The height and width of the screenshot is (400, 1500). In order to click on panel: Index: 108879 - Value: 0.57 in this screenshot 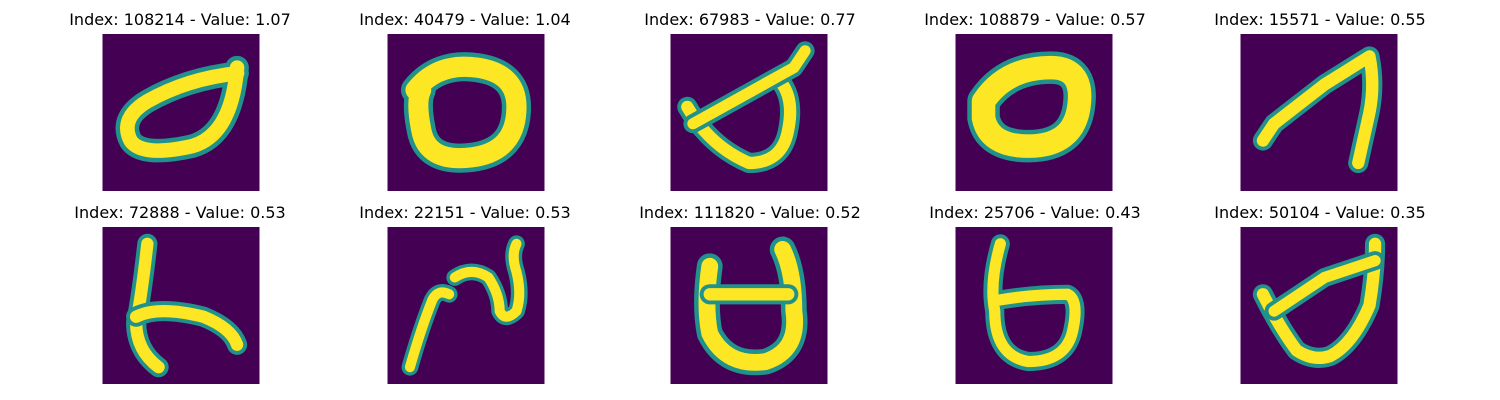, I will do `click(1035, 95)`.